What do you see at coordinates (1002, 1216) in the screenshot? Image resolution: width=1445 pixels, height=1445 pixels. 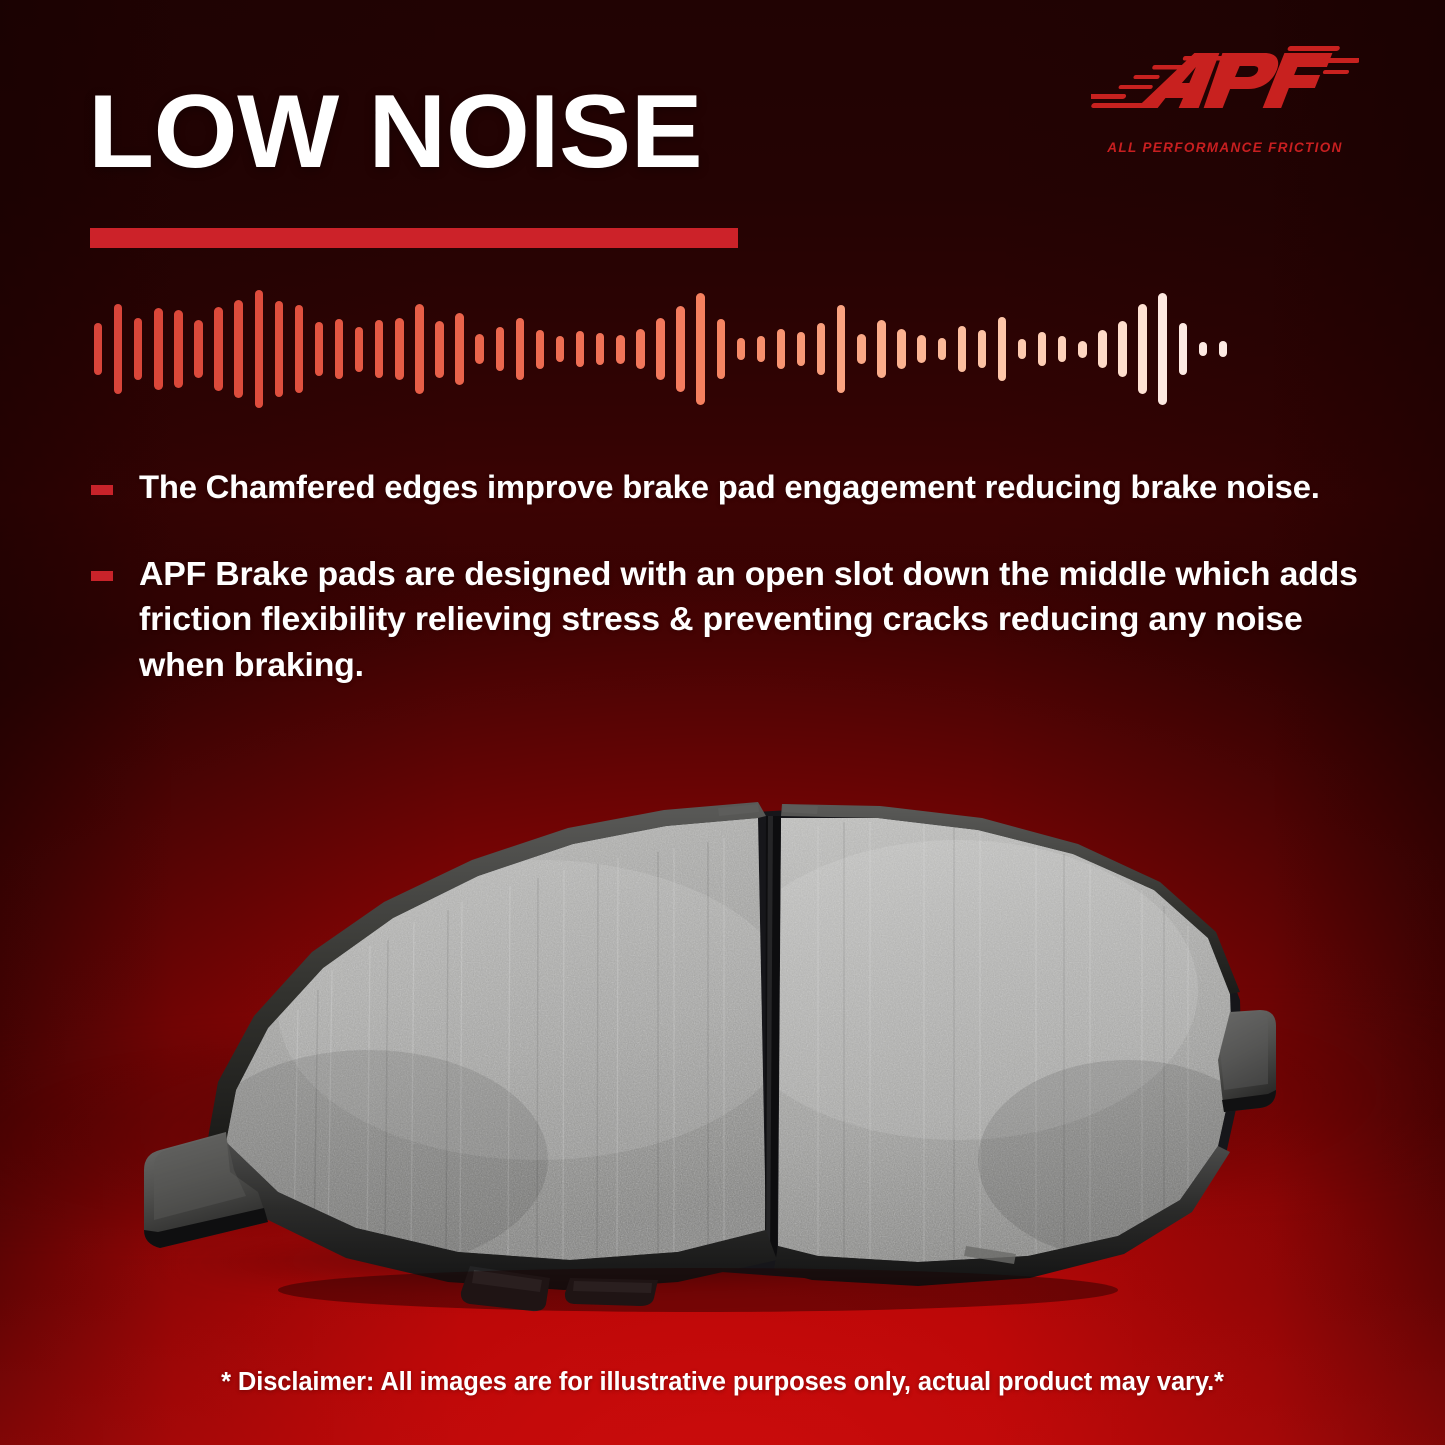 I see `pad-bottom-edge-right` at bounding box center [1002, 1216].